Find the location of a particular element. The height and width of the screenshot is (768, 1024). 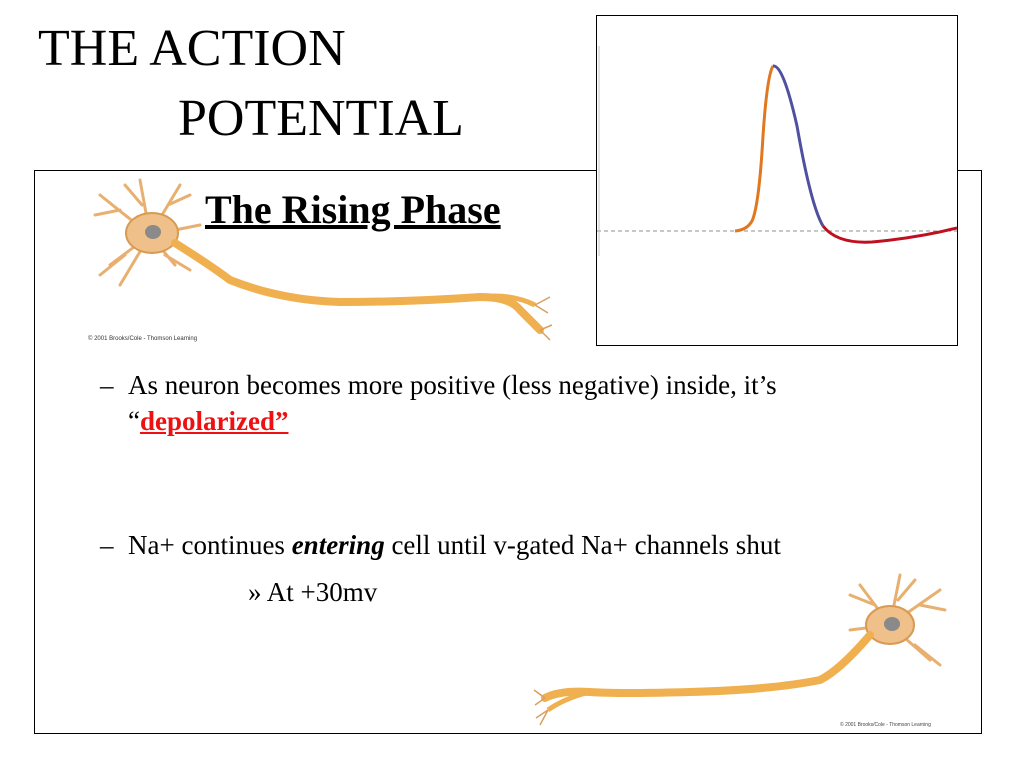

quote-open: “ is located at coordinates (134, 421).